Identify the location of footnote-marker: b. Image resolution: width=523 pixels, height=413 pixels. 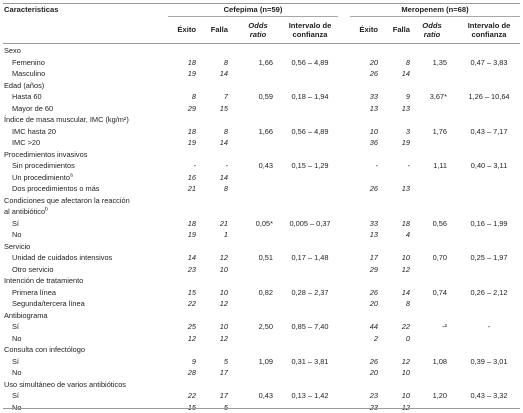
(46, 209).